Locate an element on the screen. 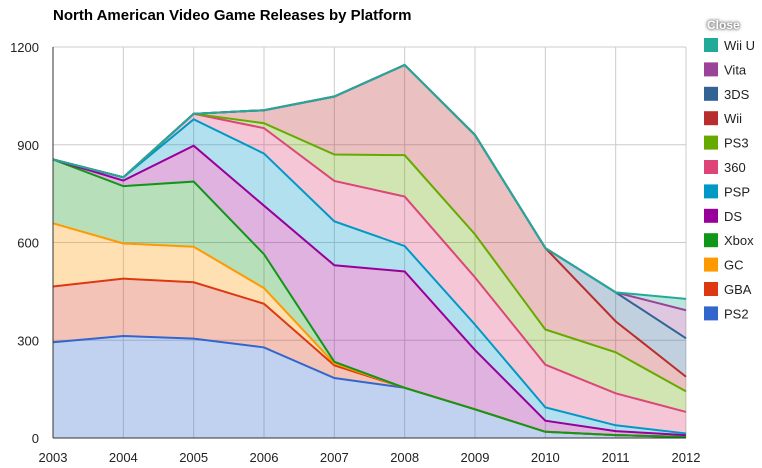 The image size is (762, 468). y-tick-label: 0 is located at coordinates (35, 438).